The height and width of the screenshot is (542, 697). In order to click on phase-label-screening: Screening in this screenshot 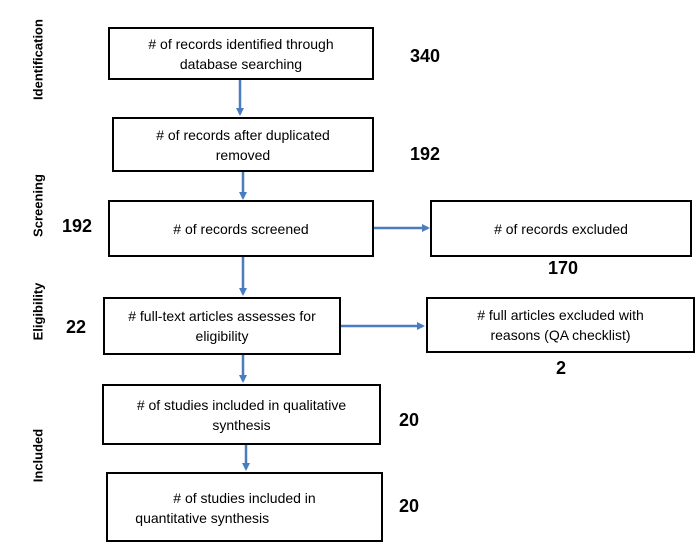, I will do `click(38, 205)`.